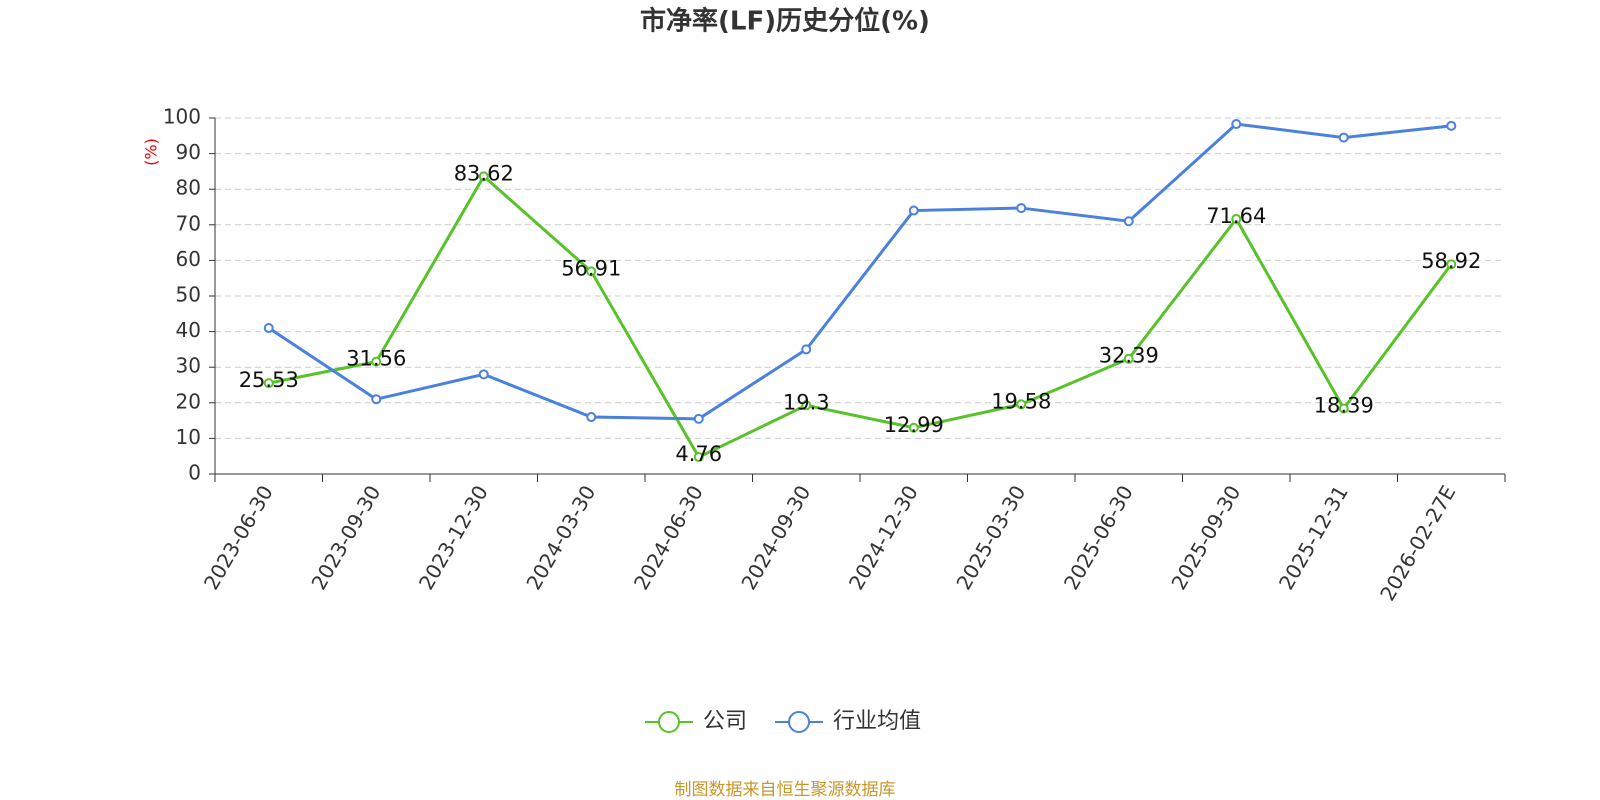 The height and width of the screenshot is (800, 1600). Describe the element at coordinates (725, 721) in the screenshot. I see `legend-label: 公司` at that location.